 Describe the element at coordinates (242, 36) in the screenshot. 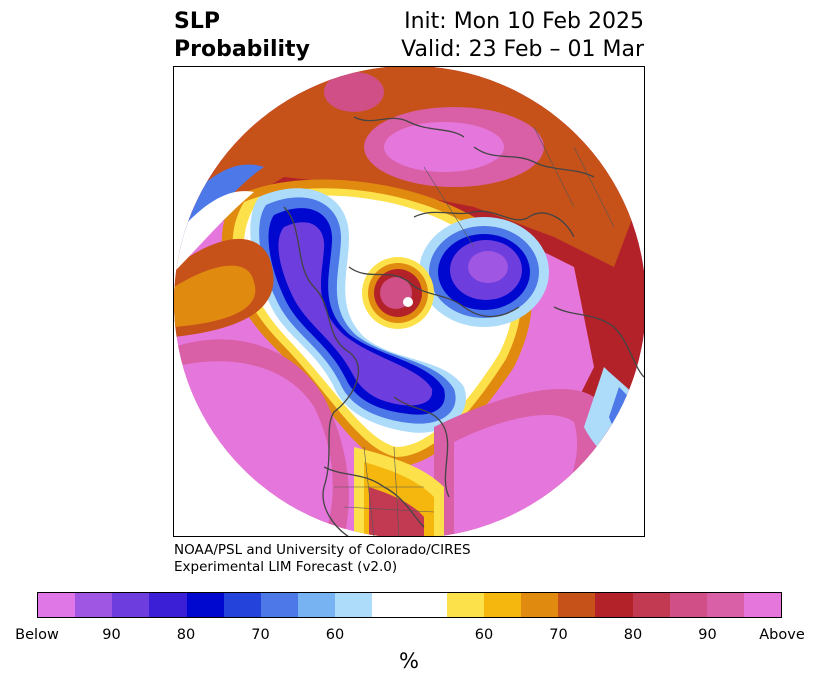

I see `map-title: SLP Probability` at that location.